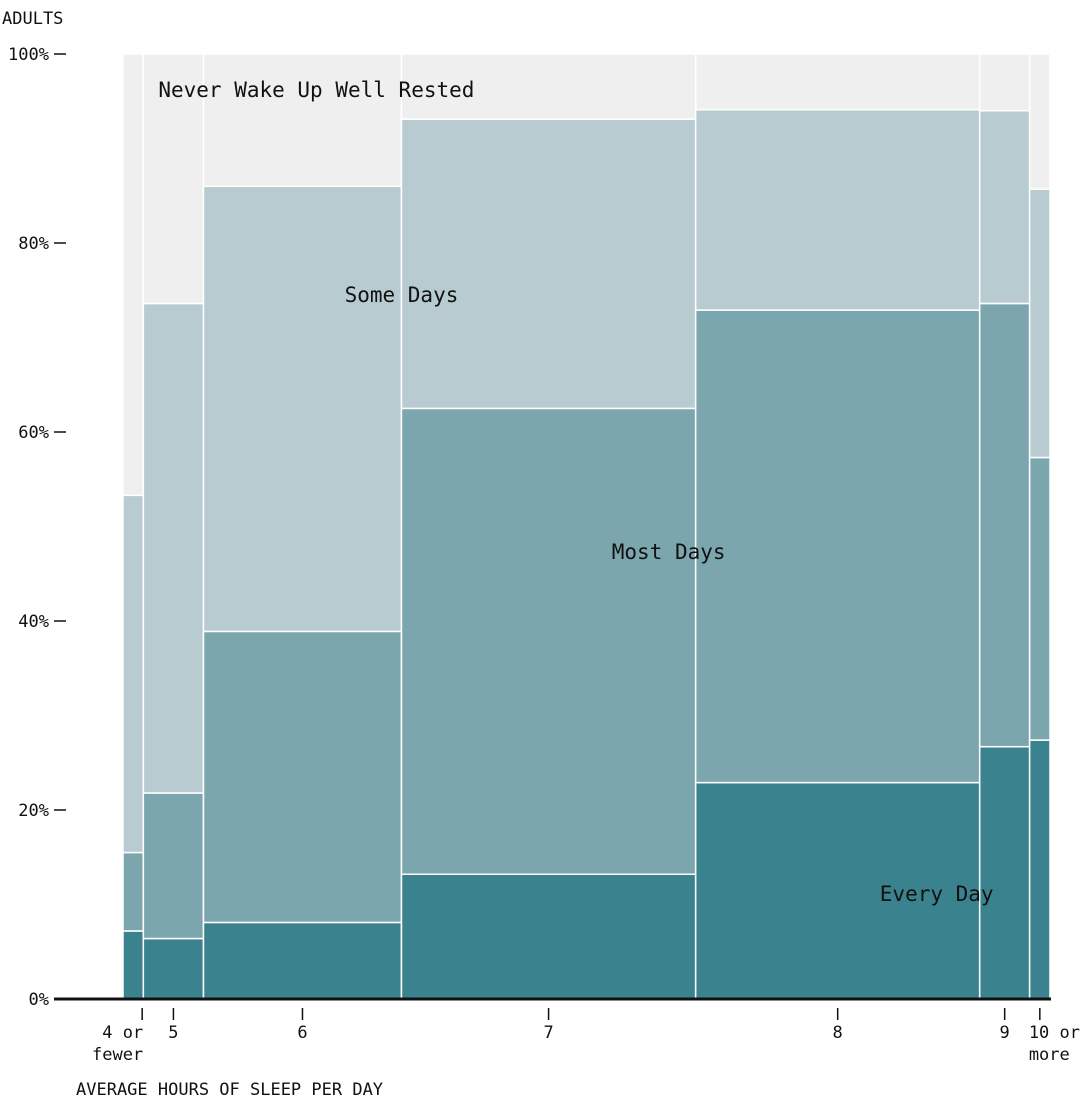 The image size is (1090, 1112). Describe the element at coordinates (133, 891) in the screenshot. I see `cell-4-or-fewer-most-days` at that location.